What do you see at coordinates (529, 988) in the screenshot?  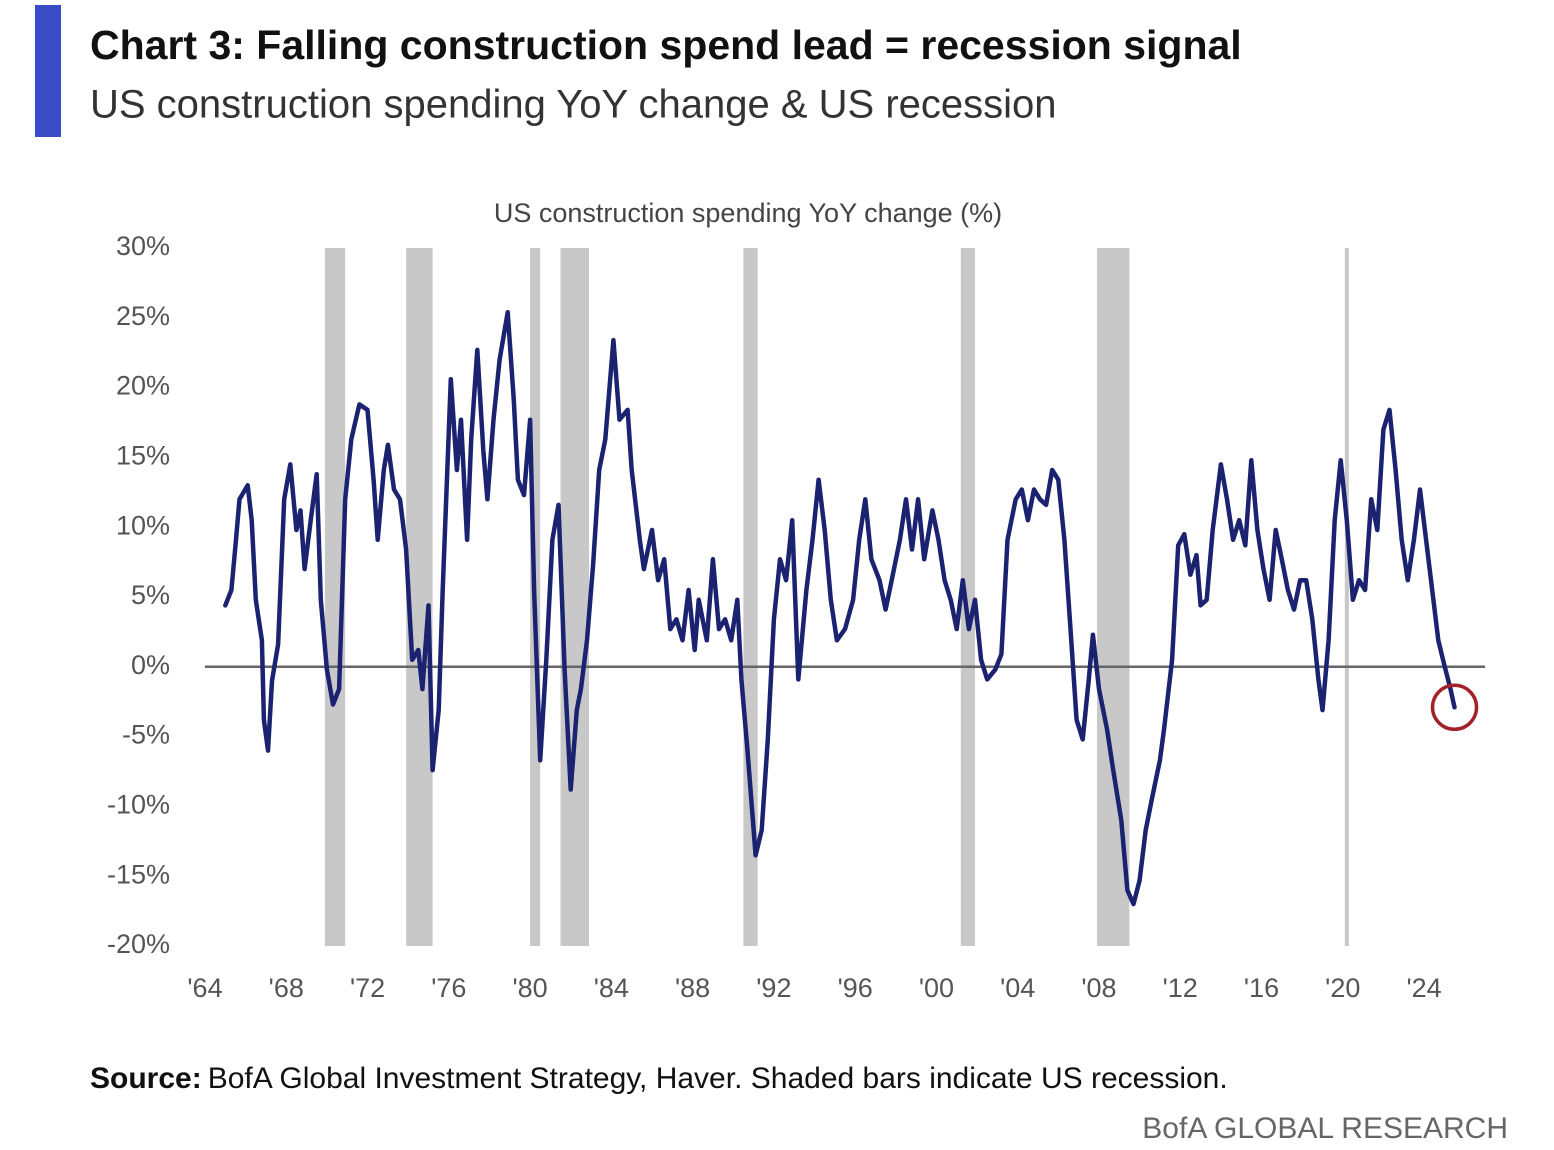 I see `x-tick-label: '80` at bounding box center [529, 988].